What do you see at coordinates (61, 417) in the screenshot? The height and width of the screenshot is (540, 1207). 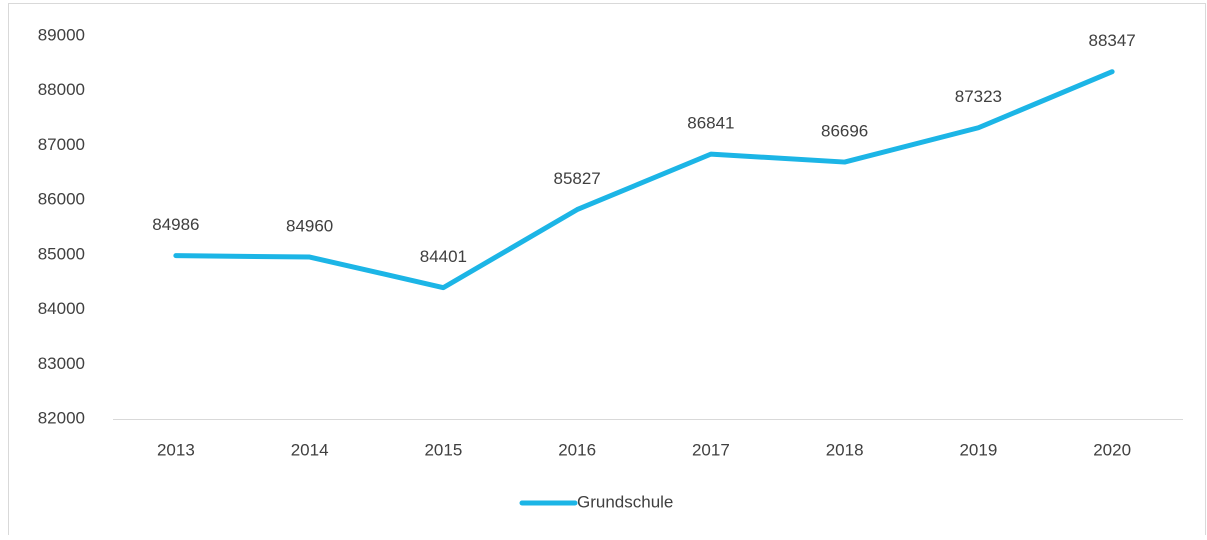 I see `y-tick-label: 82000` at bounding box center [61, 417].